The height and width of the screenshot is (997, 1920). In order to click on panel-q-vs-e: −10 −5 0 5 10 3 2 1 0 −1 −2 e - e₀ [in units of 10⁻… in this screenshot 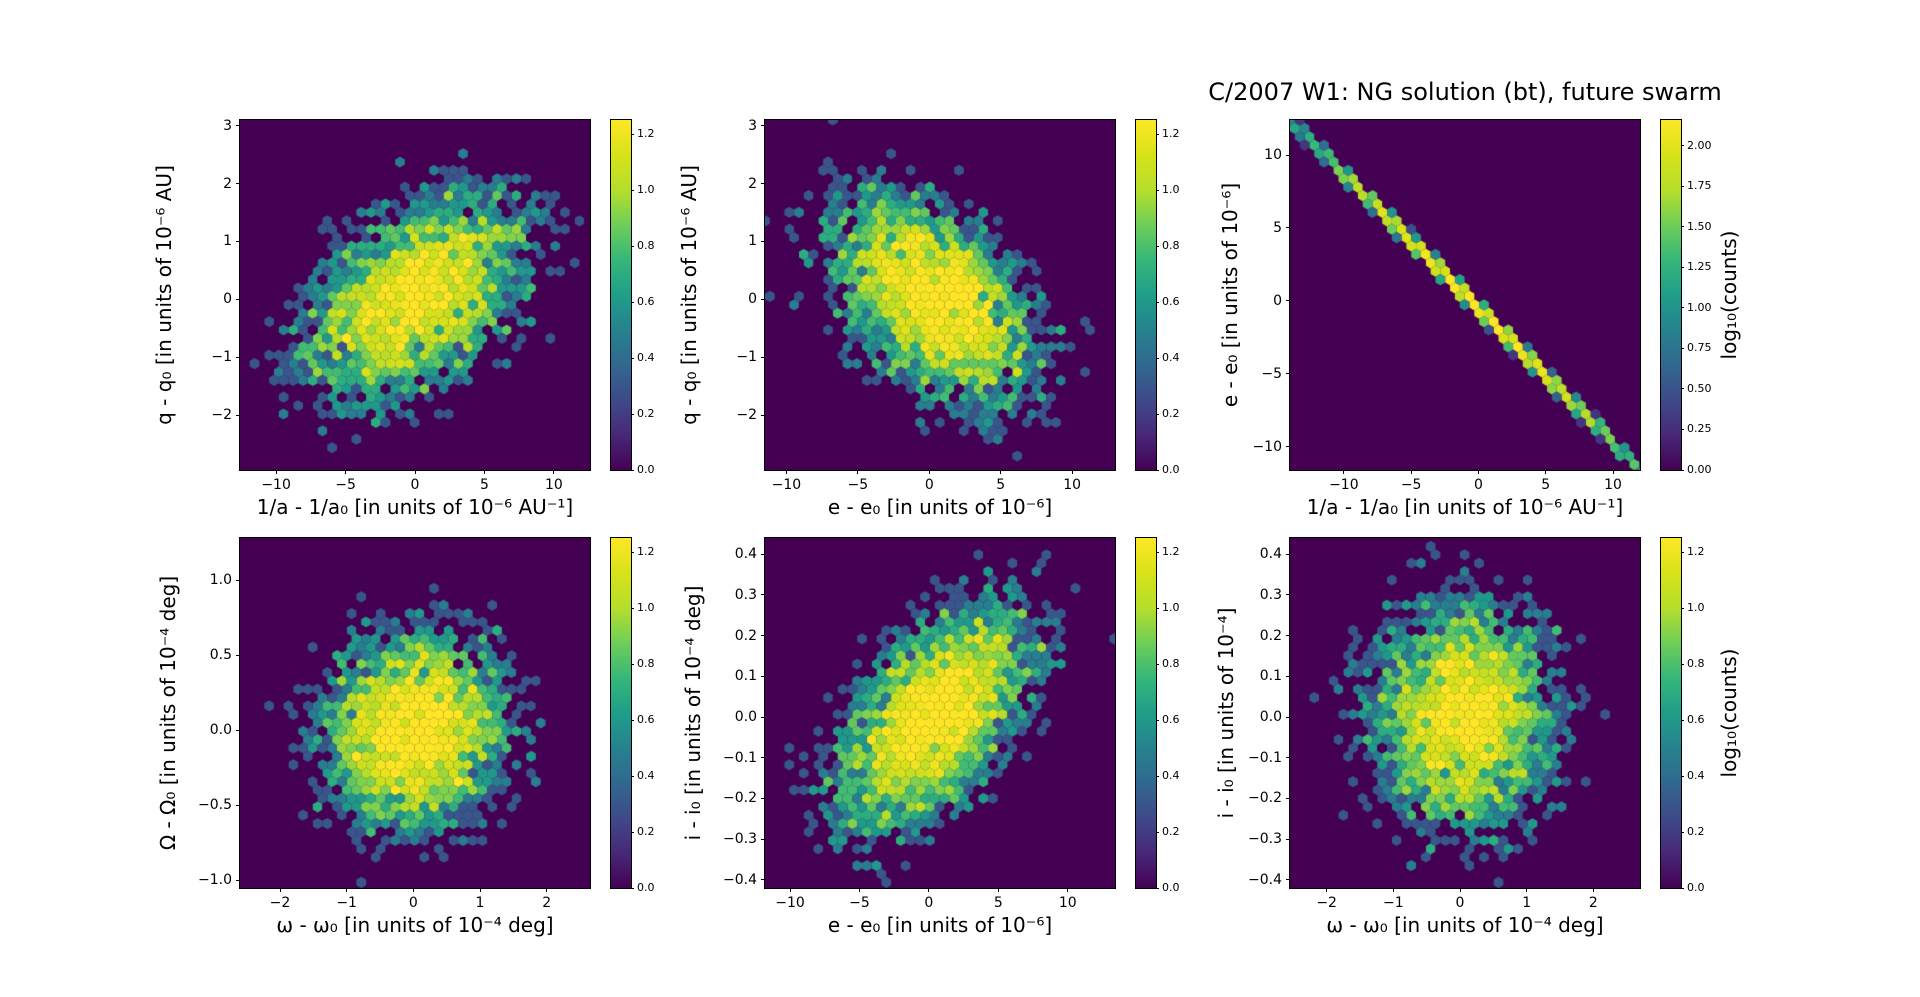, I will do `click(928, 318)`.